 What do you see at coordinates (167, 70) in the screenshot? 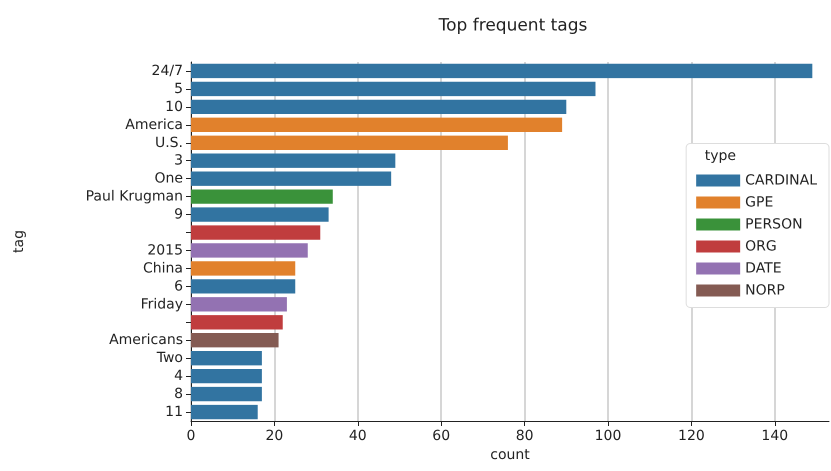
I see `y-tick-label: 24/7` at bounding box center [167, 70].